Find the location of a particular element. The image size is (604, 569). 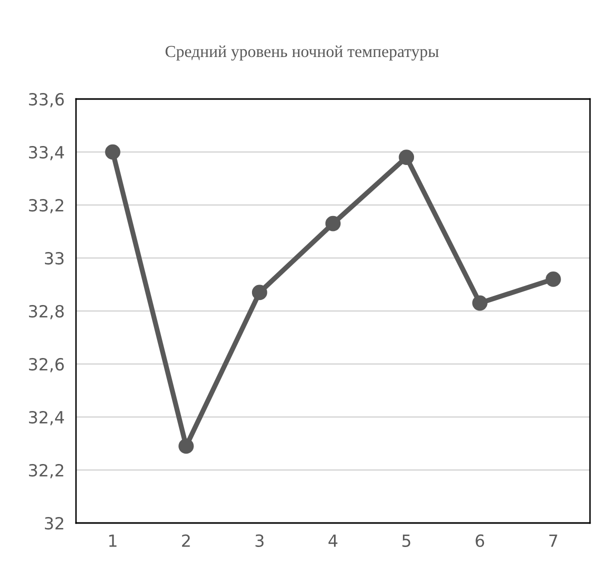

chart-title: Средний уровень ночной температуры is located at coordinates (302, 53).